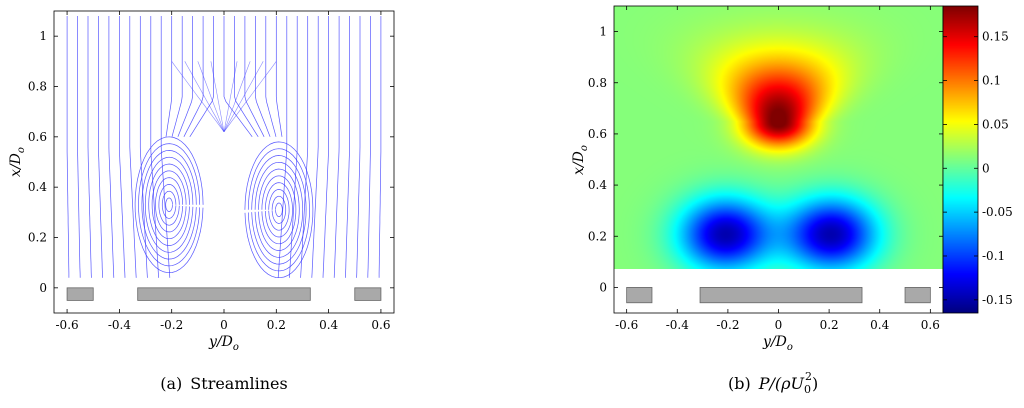 Image resolution: width=1024 pixels, height=408 pixels. What do you see at coordinates (238, 383) in the screenshot?
I see `panel-a-caption-text: Streamlines` at bounding box center [238, 383].